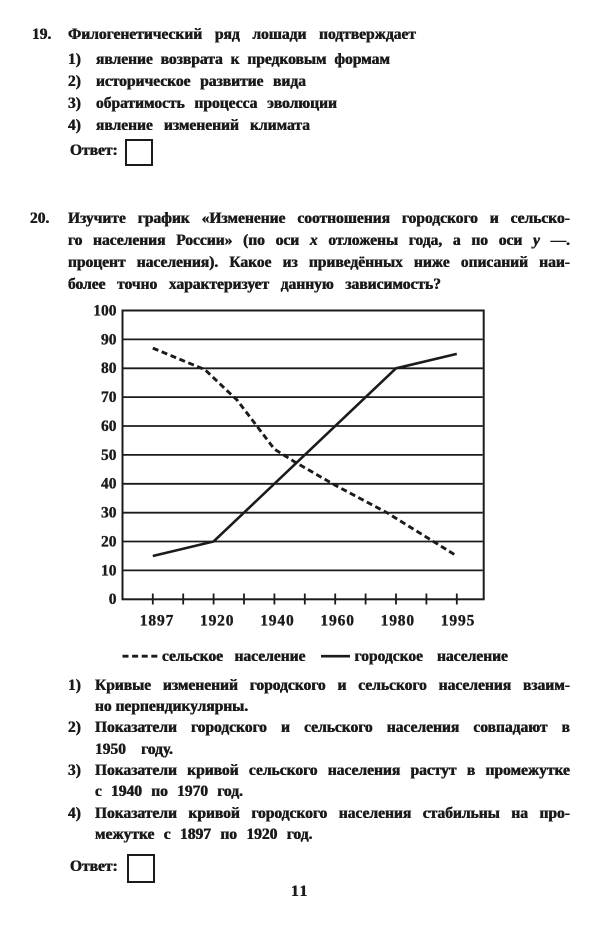 This screenshot has width=600, height=932. Describe the element at coordinates (109, 541) in the screenshot. I see `svg-text: 20` at that location.